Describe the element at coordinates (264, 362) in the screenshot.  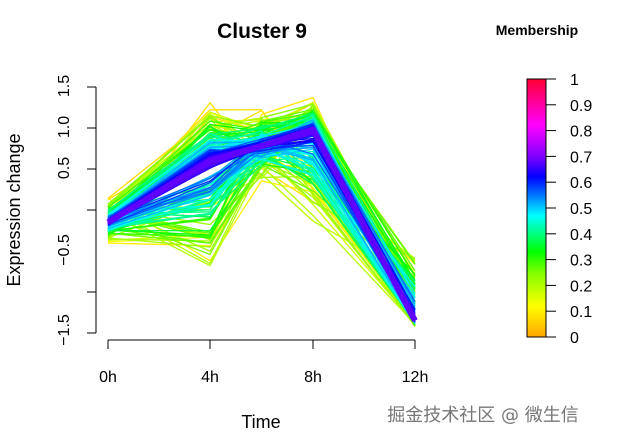
I see `x-axis: 0h 4h 8h 12h` at that location.